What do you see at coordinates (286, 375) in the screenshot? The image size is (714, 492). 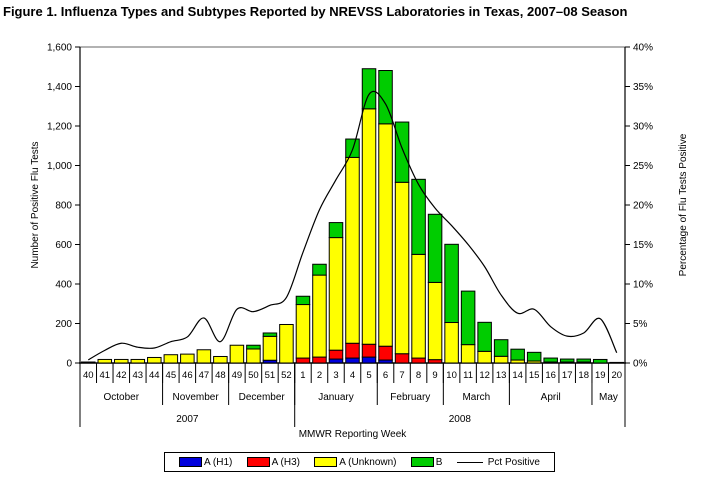 I see `week-label: 52` at bounding box center [286, 375].